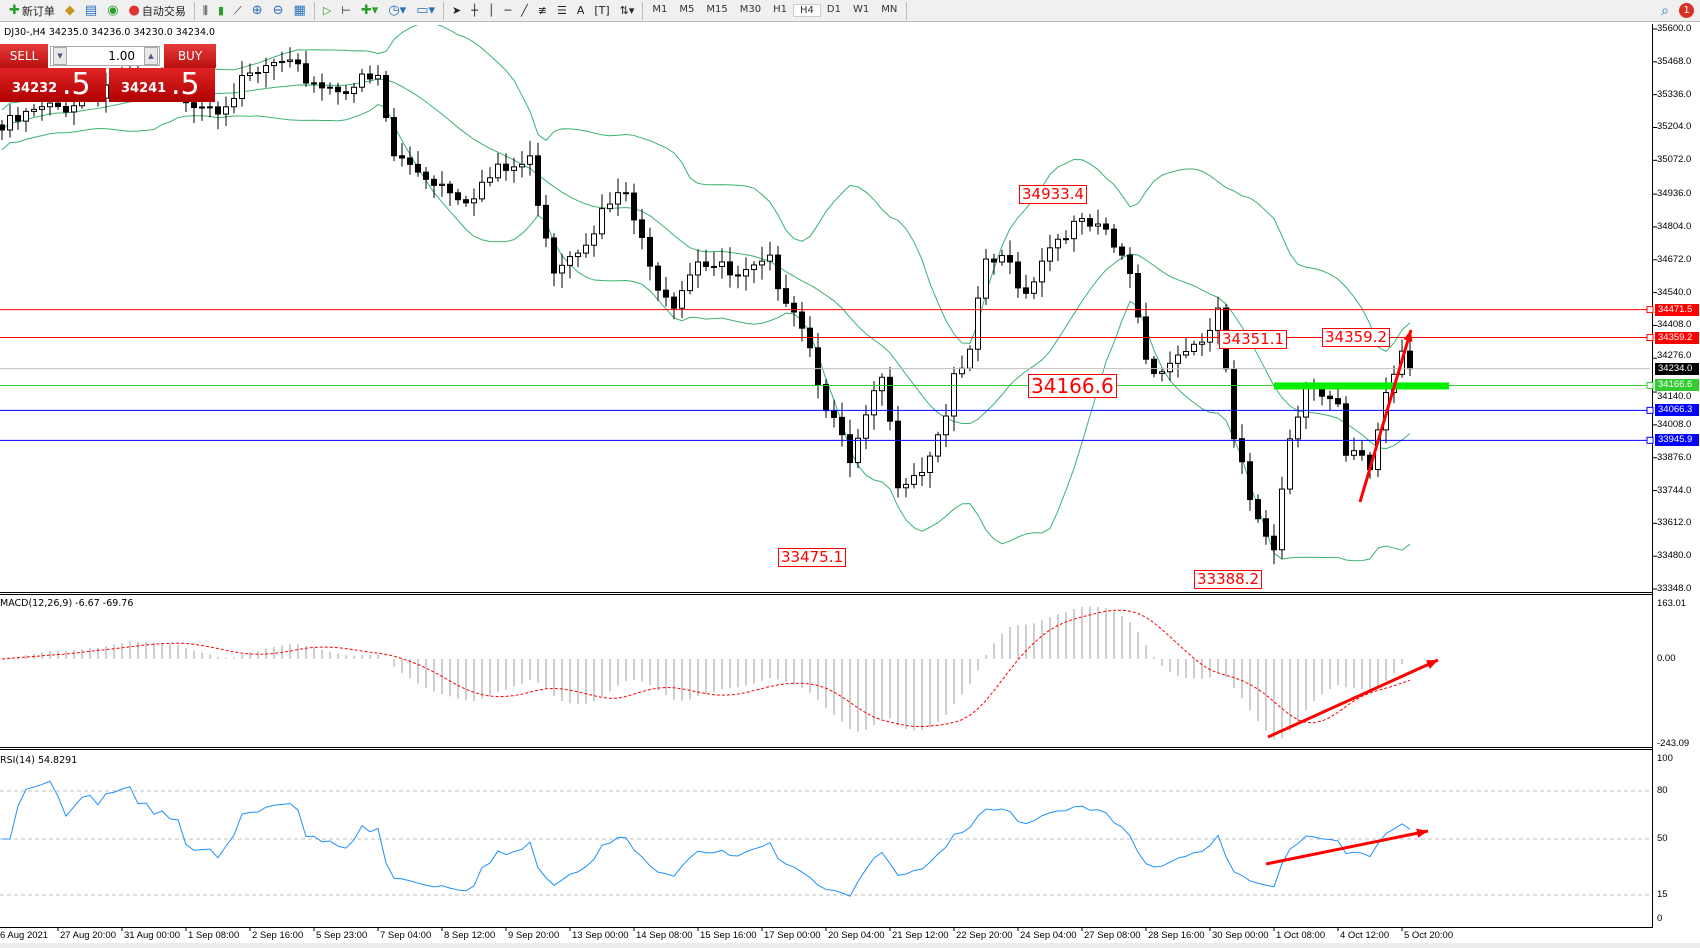  I want to click on ask-price: 34241, so click(144, 88).